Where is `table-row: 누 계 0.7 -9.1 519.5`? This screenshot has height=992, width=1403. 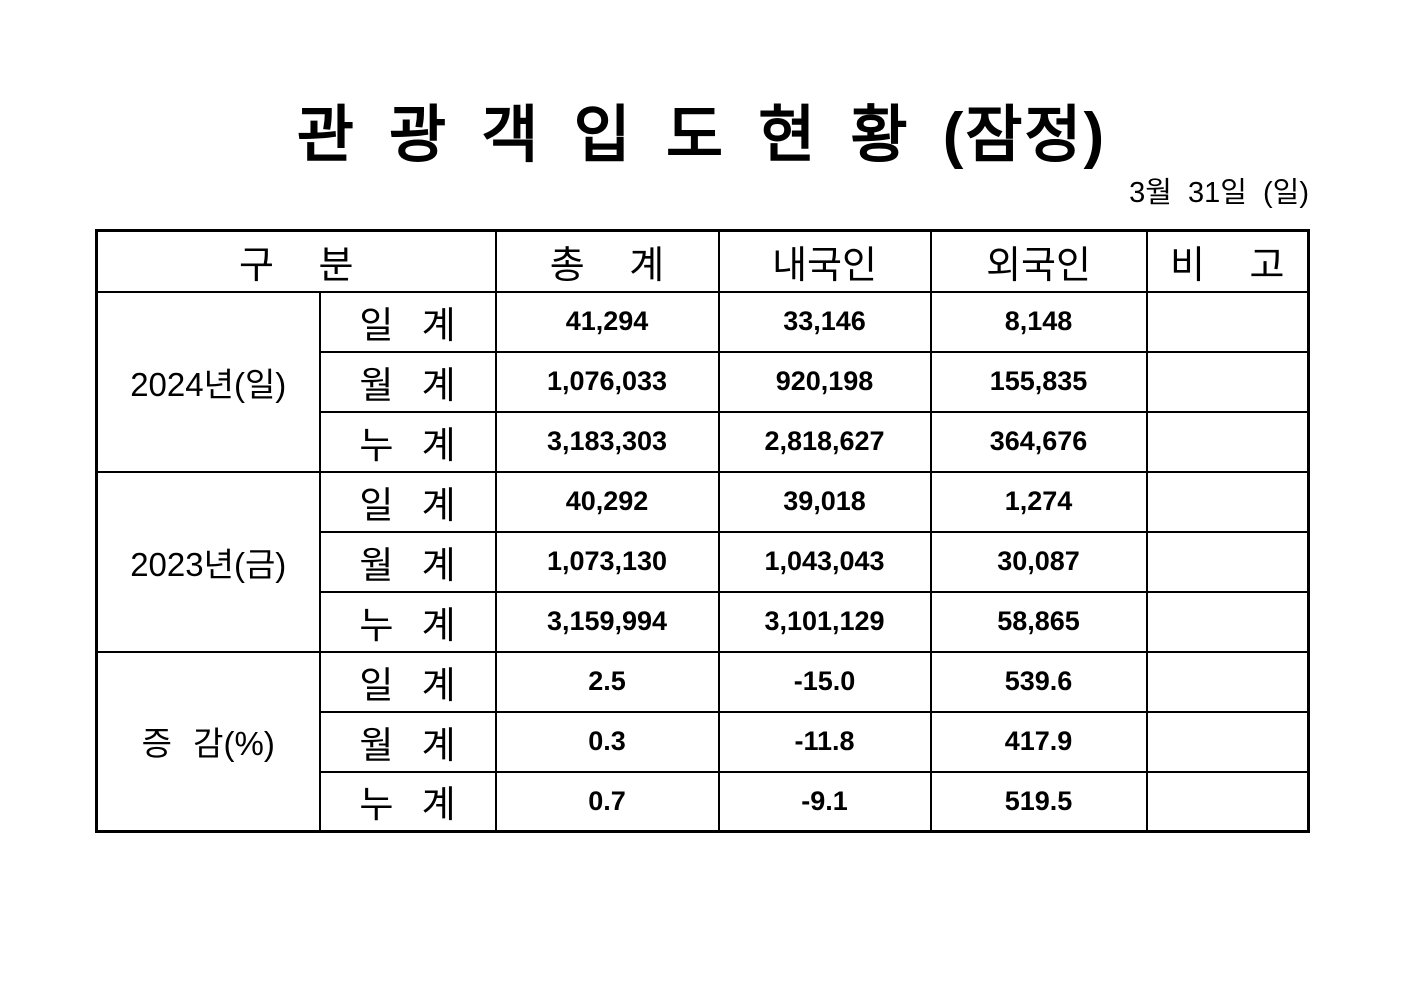 table-row: 누 계 0.7 -9.1 519.5 is located at coordinates (703, 801).